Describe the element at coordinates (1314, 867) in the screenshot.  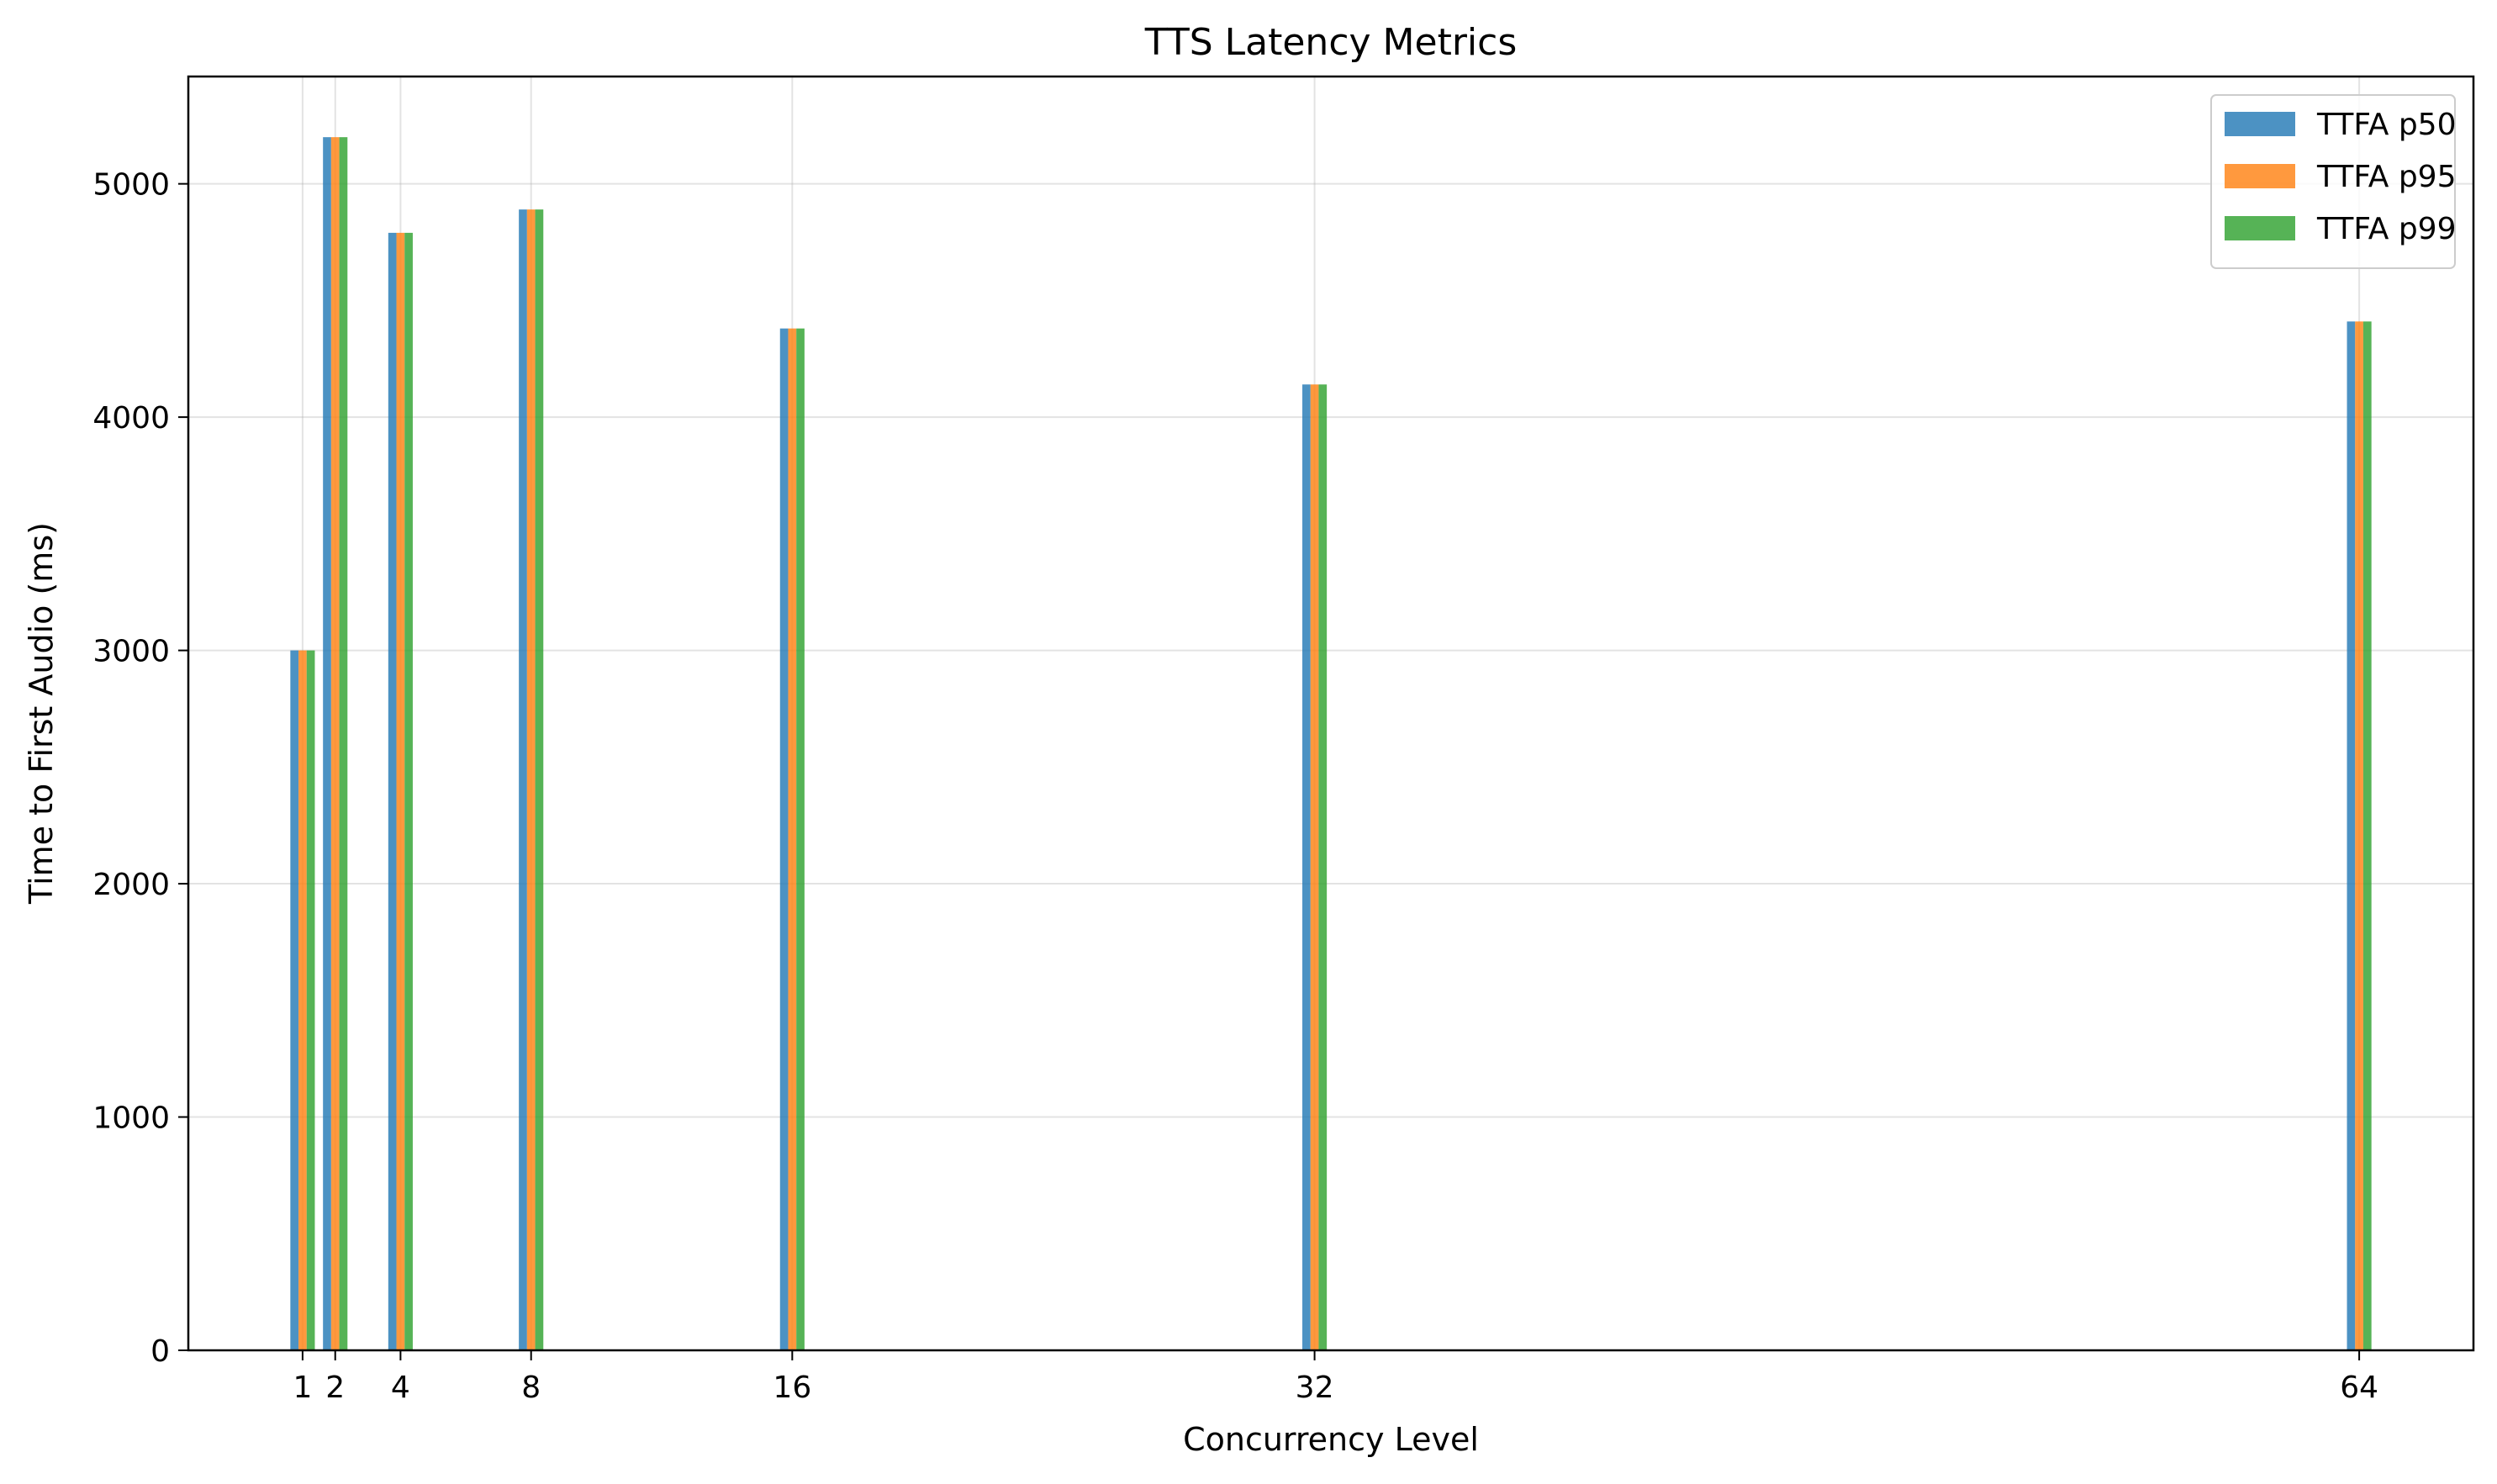
I see `bar-ttfa-p95-x32` at that location.